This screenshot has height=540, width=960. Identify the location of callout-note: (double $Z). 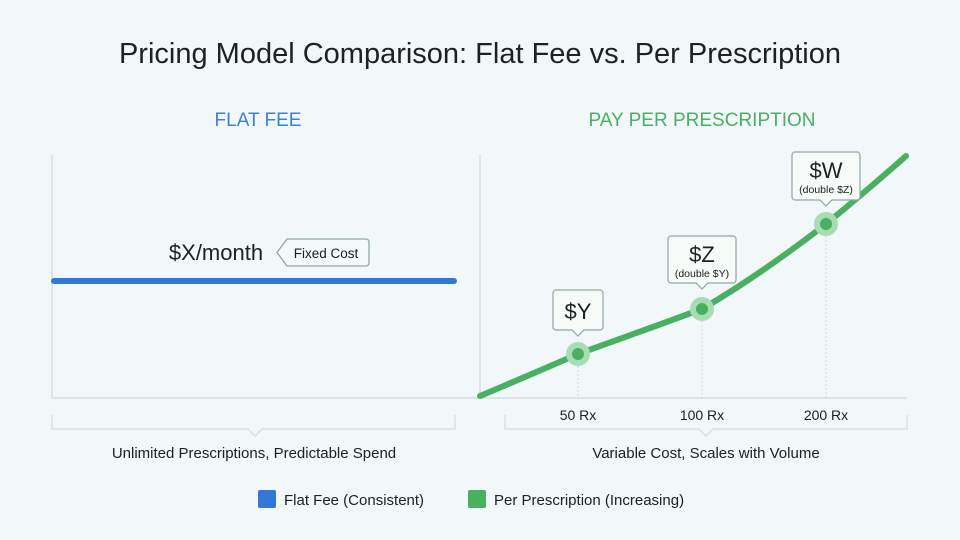
(826, 190).